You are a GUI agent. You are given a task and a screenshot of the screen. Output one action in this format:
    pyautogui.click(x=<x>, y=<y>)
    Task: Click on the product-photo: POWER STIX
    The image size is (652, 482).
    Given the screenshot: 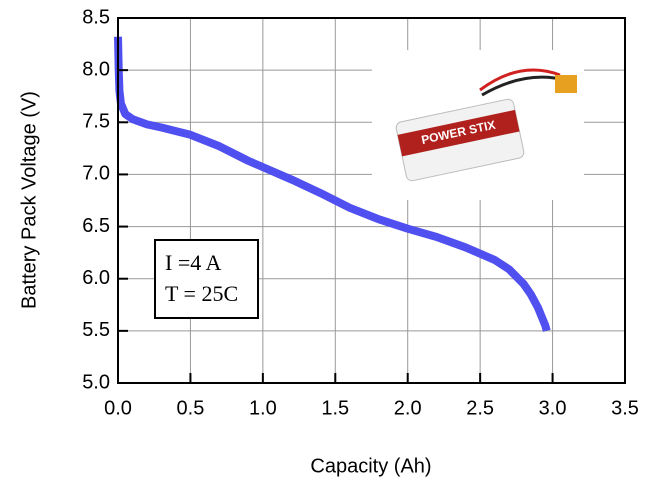 What is the action you would take?
    pyautogui.click(x=478, y=125)
    